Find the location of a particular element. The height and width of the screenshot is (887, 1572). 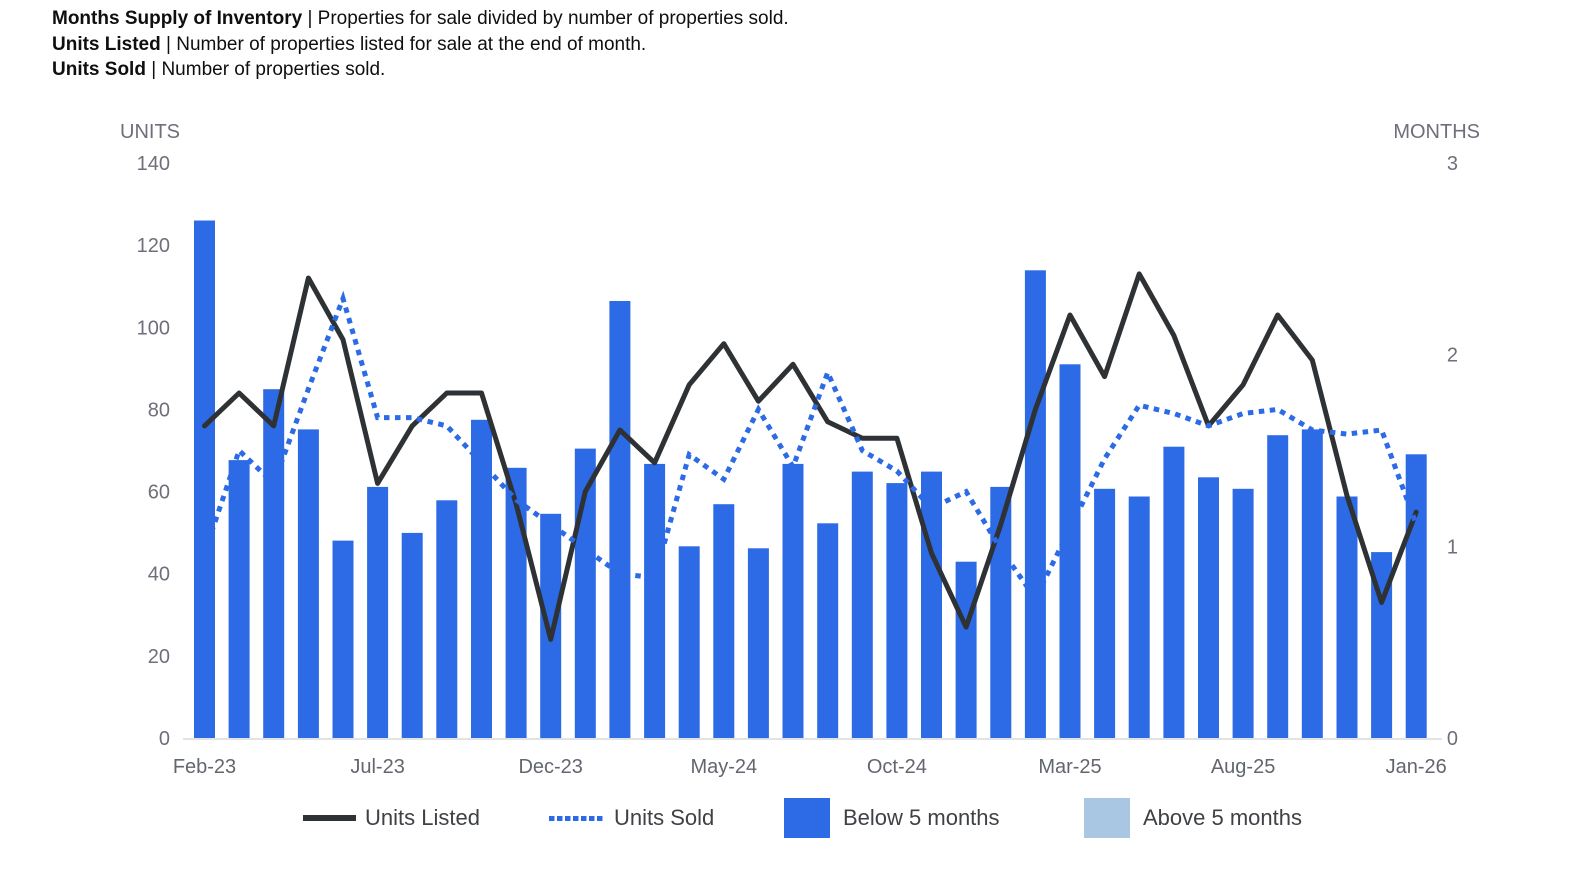

definition-term: Units Listed is located at coordinates (106, 44).